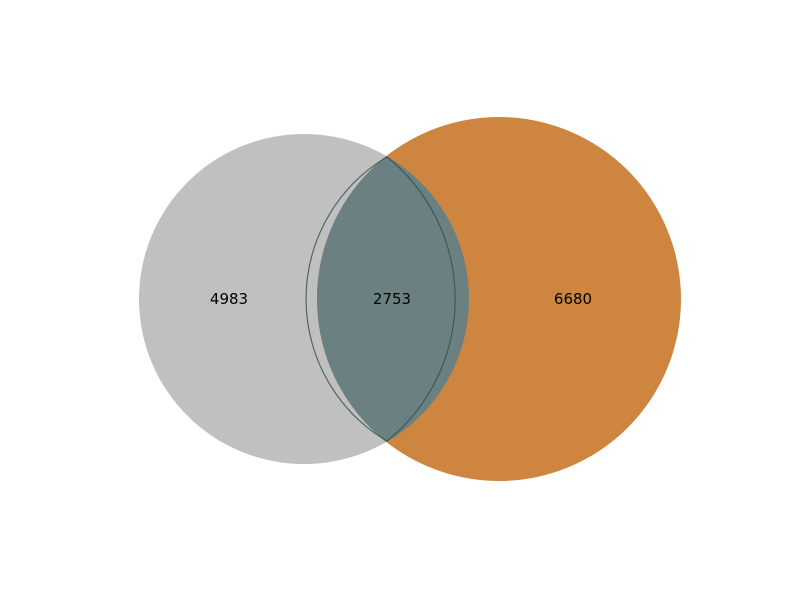 This screenshot has height=605, width=800. Describe the element at coordinates (573, 299) in the screenshot. I see `set-b-only-count: 6680` at that location.